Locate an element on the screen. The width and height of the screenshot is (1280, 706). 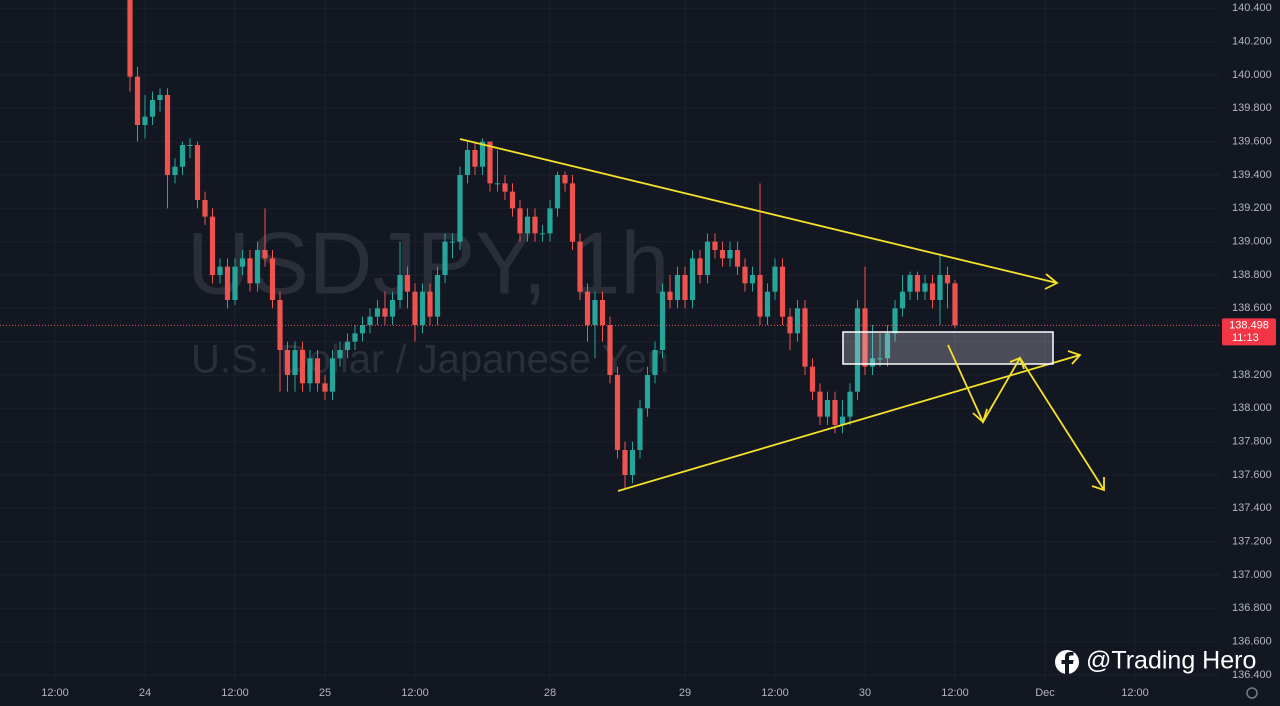
y-tick-label: 138.800 is located at coordinates (1252, 275).